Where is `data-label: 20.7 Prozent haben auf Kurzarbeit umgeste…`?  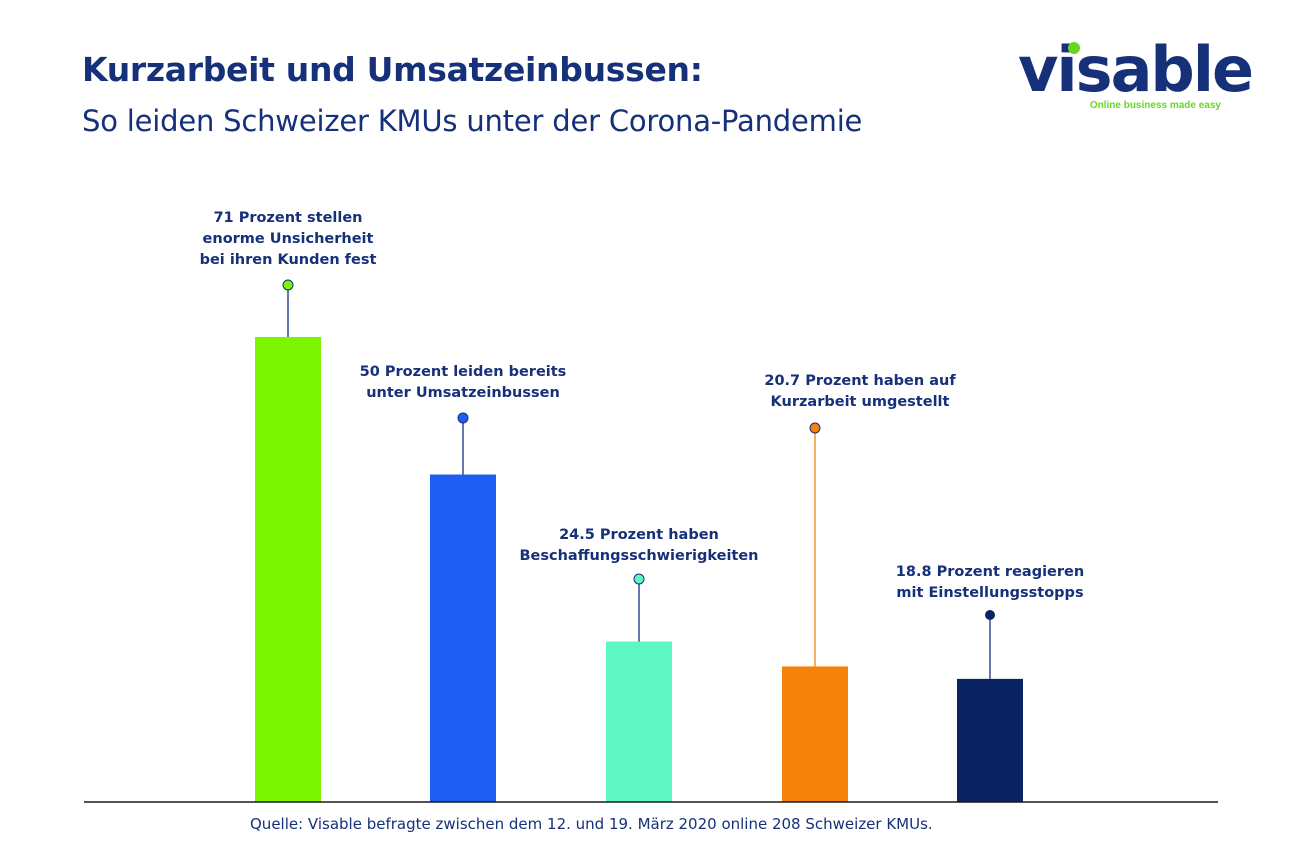 data-label: 20.7 Prozent haben auf Kurzarbeit umgeste… is located at coordinates (860, 391).